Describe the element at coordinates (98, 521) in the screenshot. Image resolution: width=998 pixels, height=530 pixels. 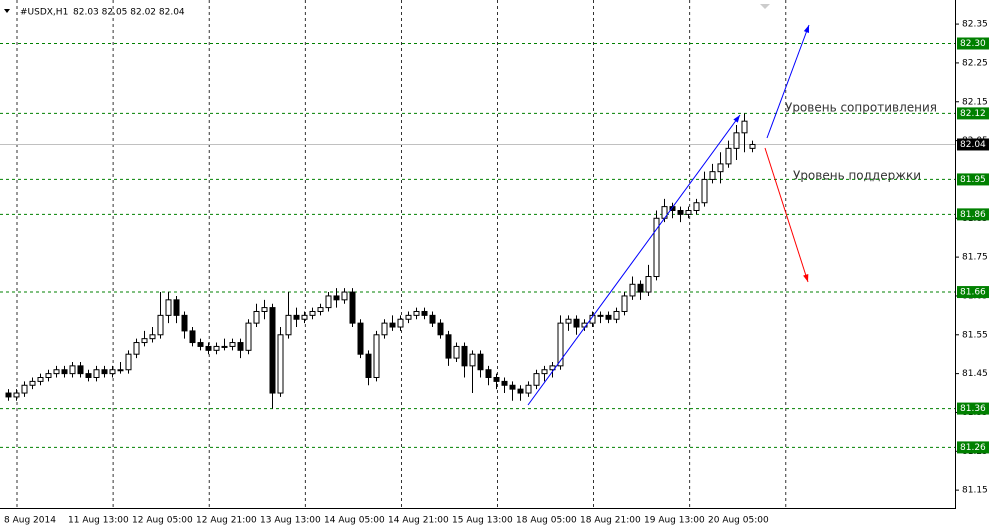
I see `x-tick-label: 11 Aug 13:00` at that location.